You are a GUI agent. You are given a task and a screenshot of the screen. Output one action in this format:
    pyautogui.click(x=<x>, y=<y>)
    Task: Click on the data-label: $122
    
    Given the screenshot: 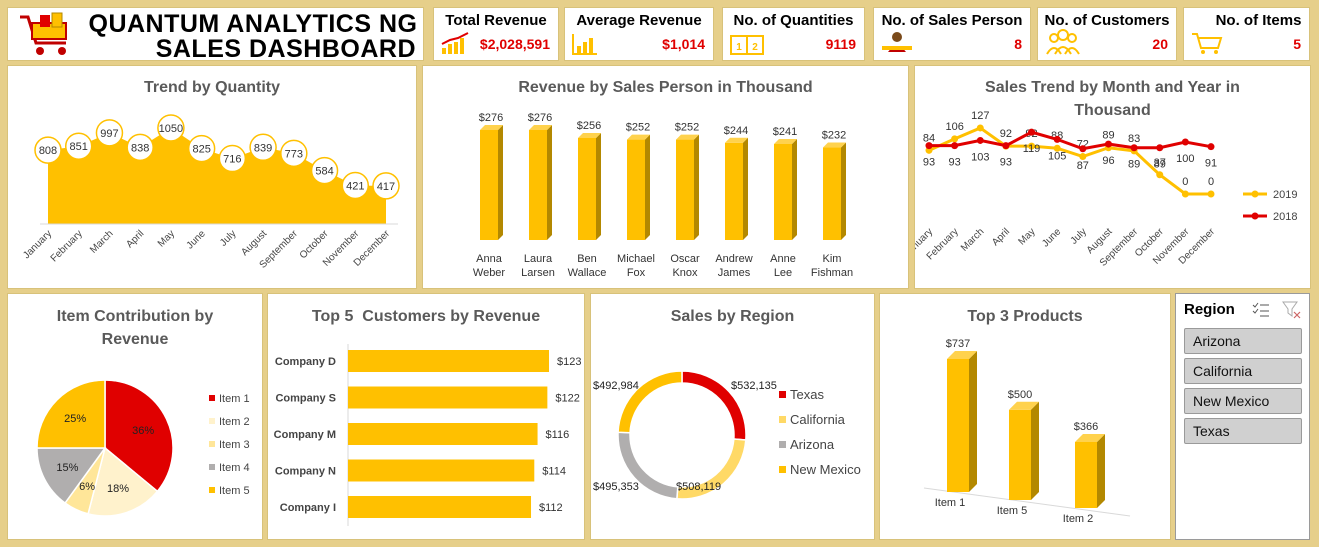 What is the action you would take?
    pyautogui.click(x=567, y=399)
    